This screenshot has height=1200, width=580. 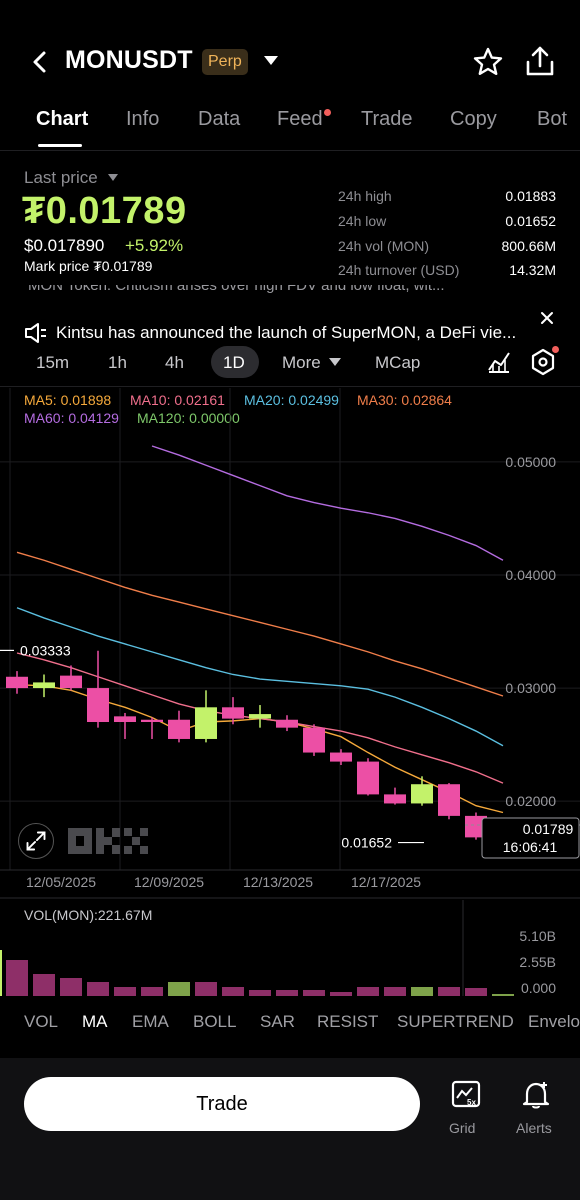 I want to click on indicator-icon, so click(x=499, y=361).